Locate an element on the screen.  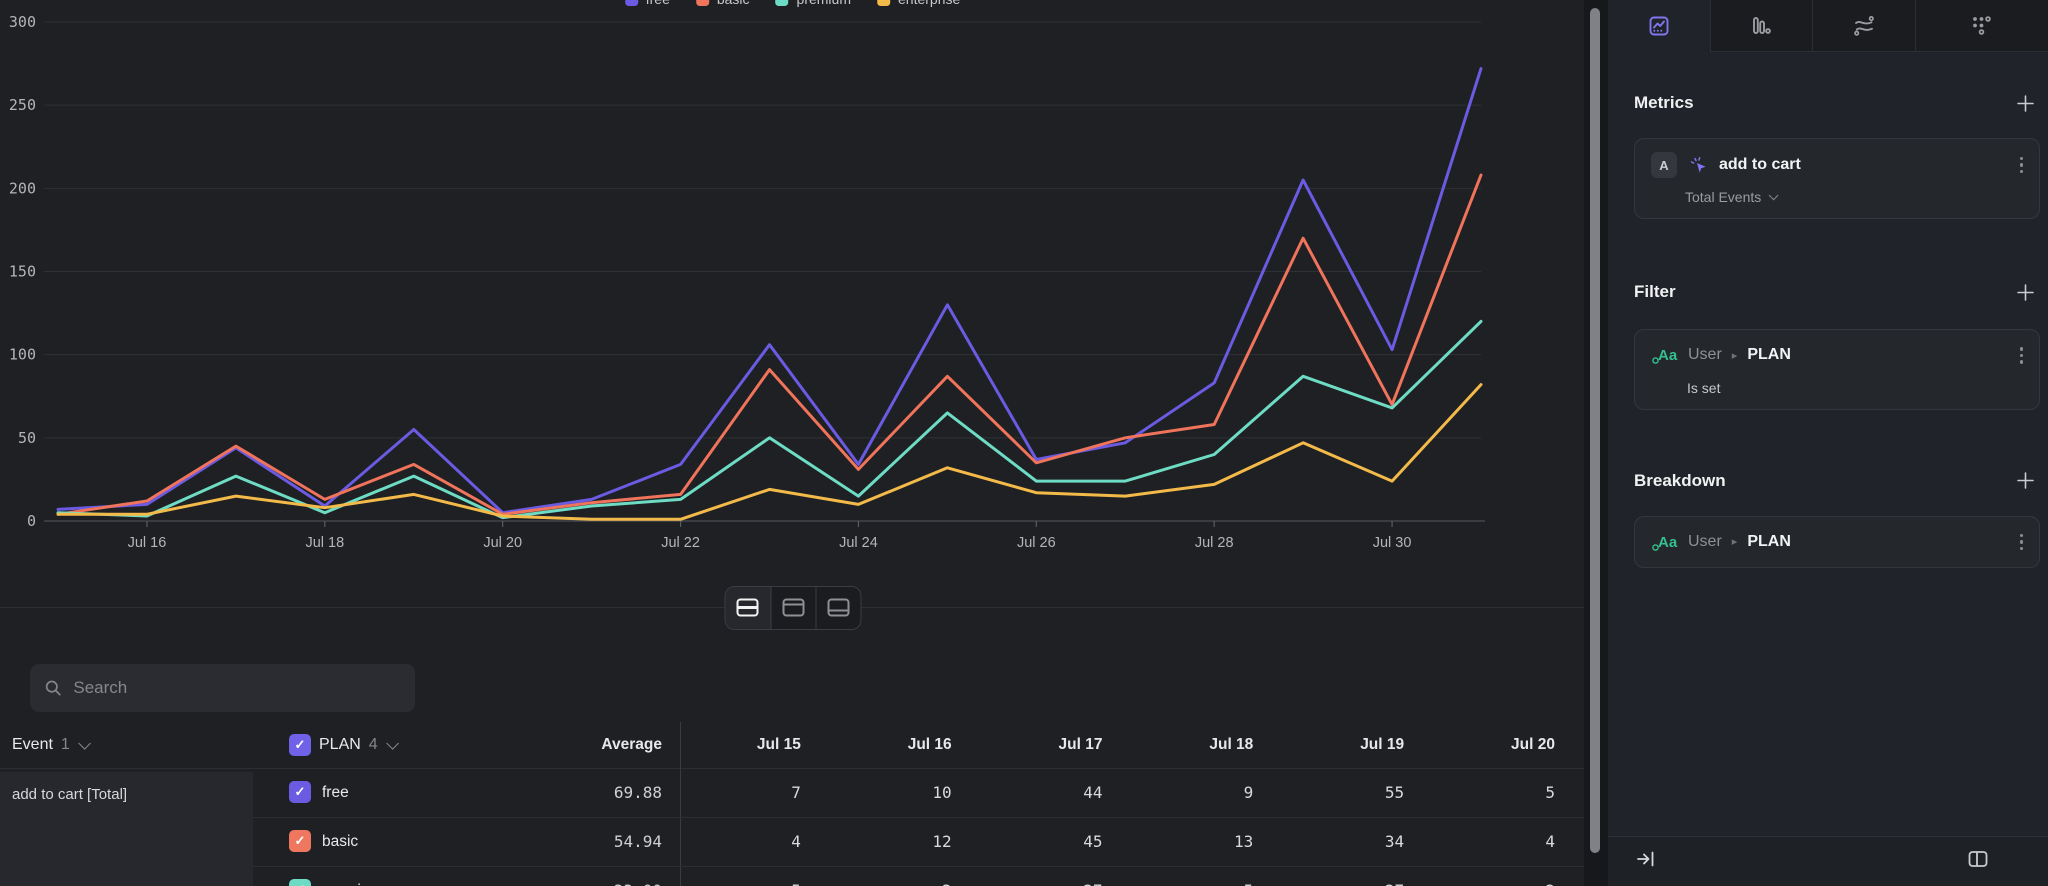
breakdown-property: PLAN is located at coordinates (1769, 541).